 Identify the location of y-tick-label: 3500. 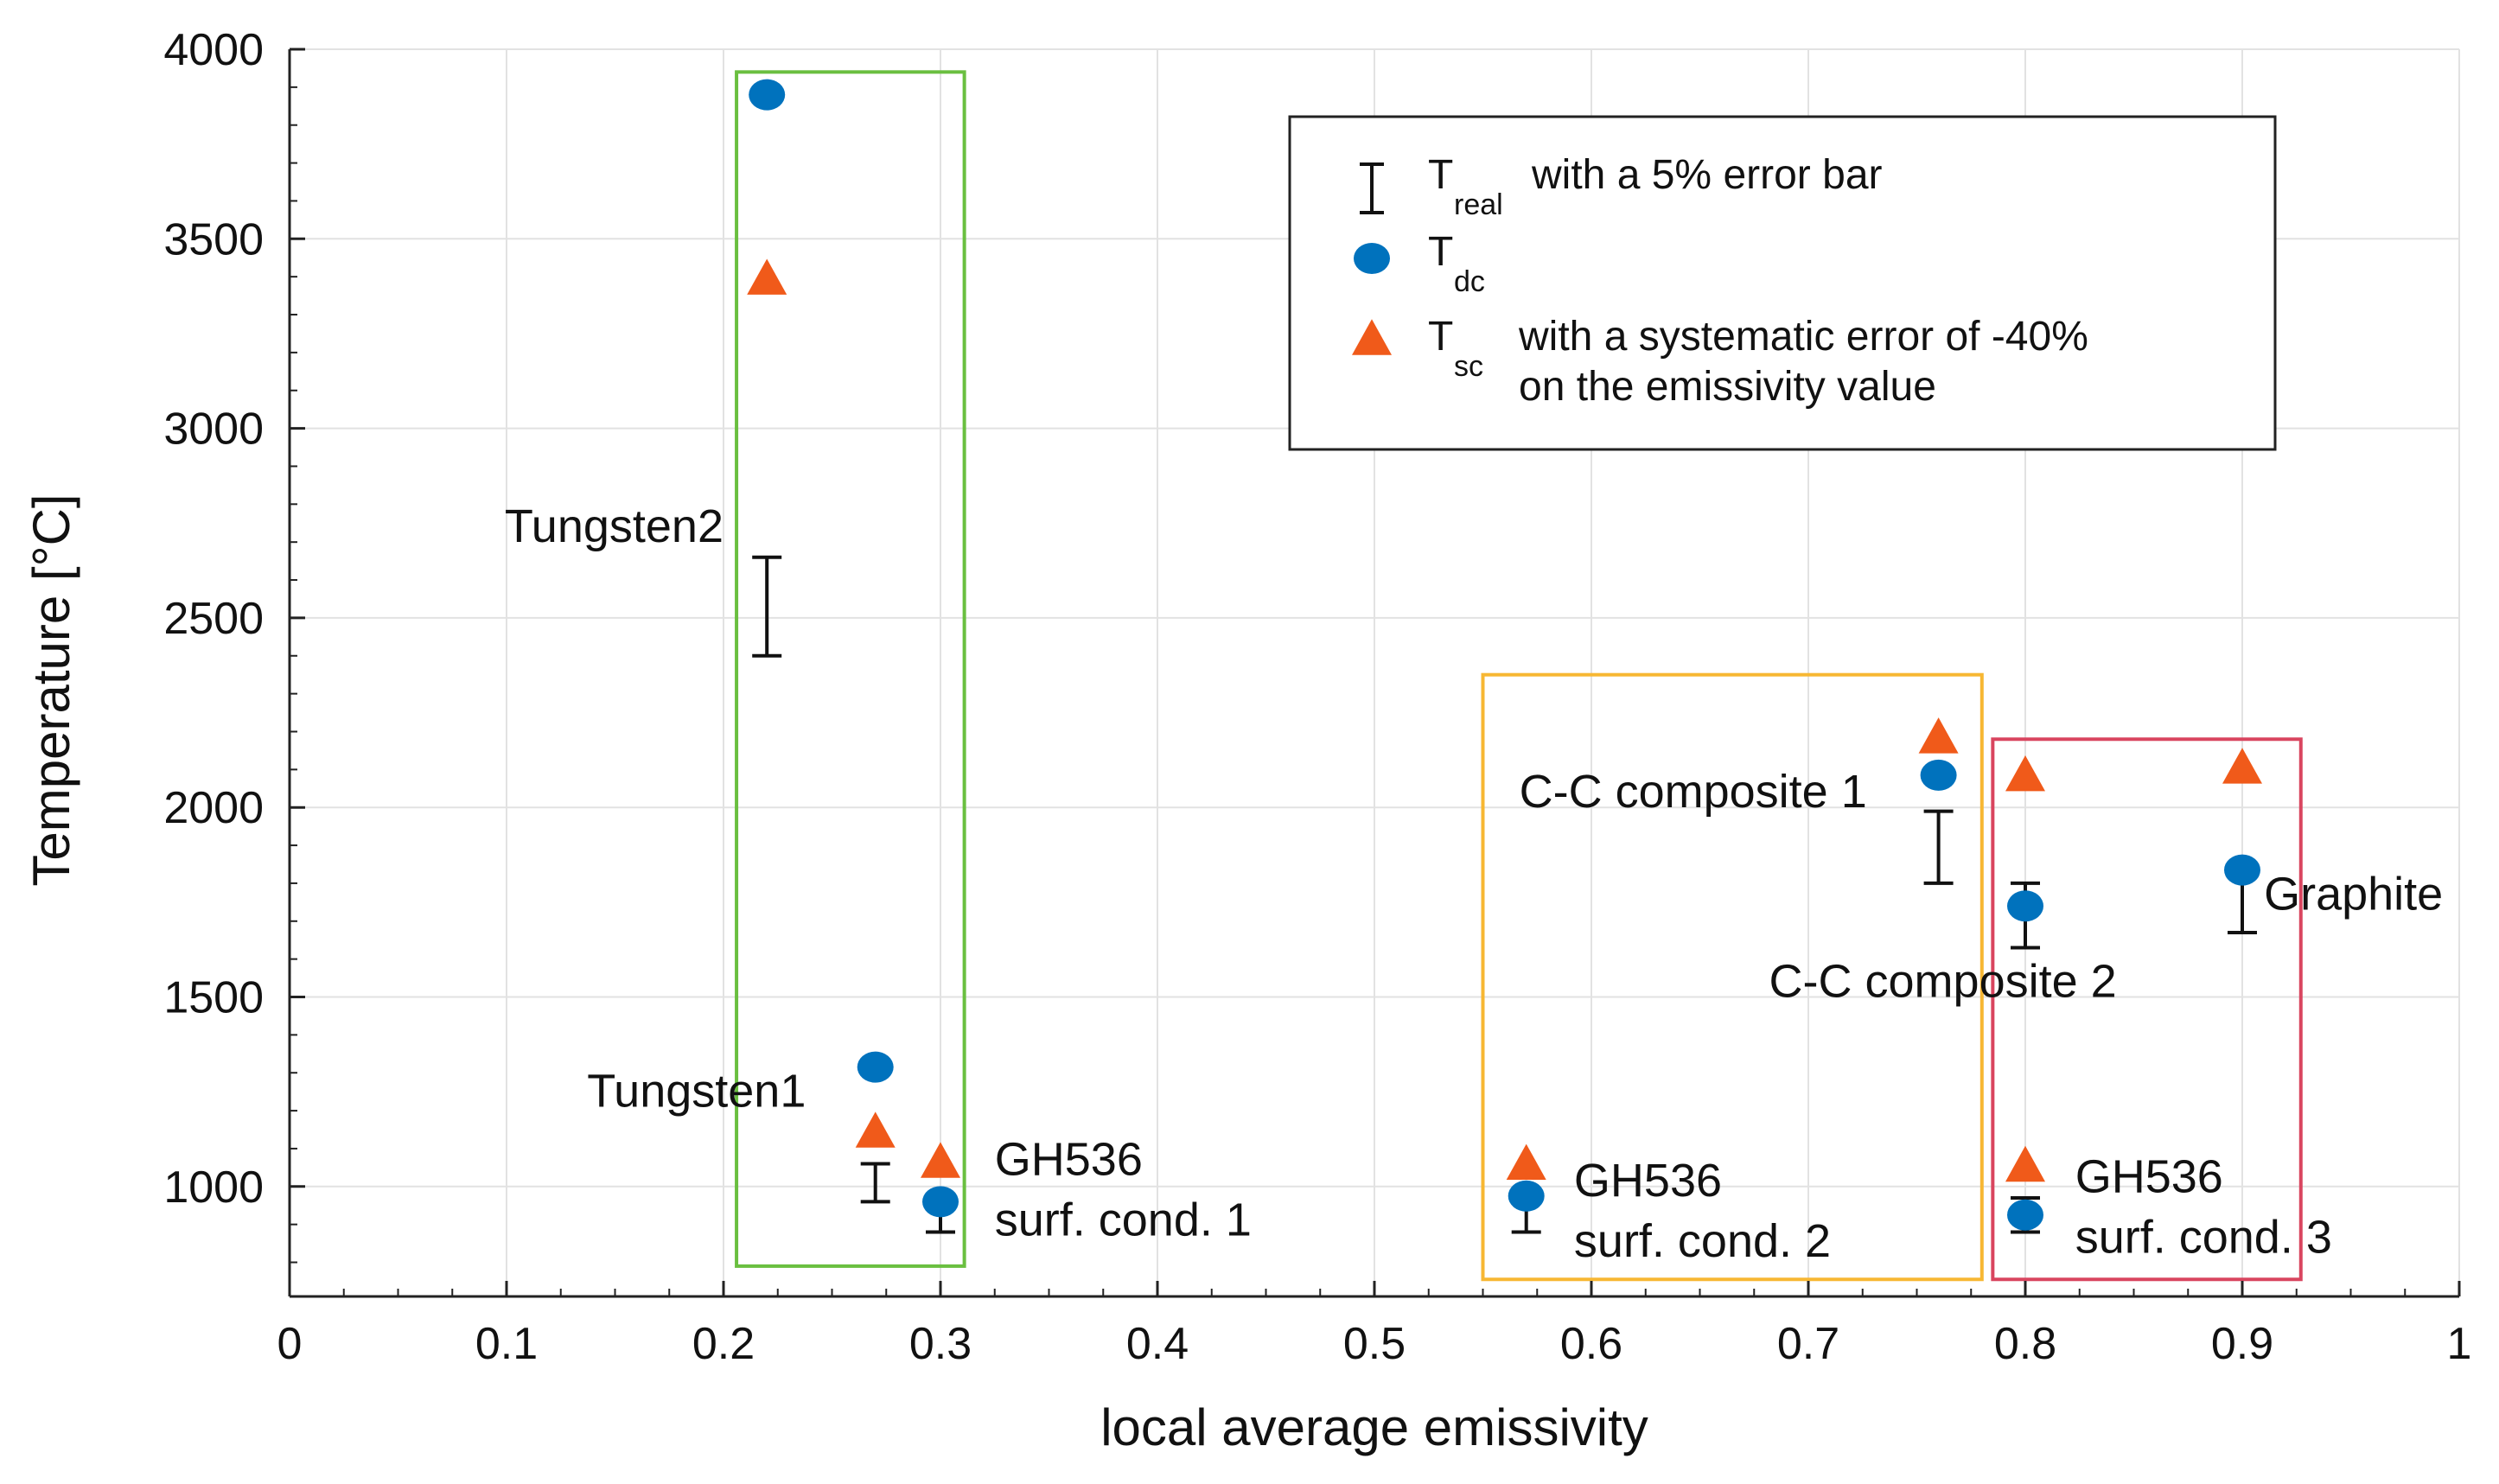
(214, 239).